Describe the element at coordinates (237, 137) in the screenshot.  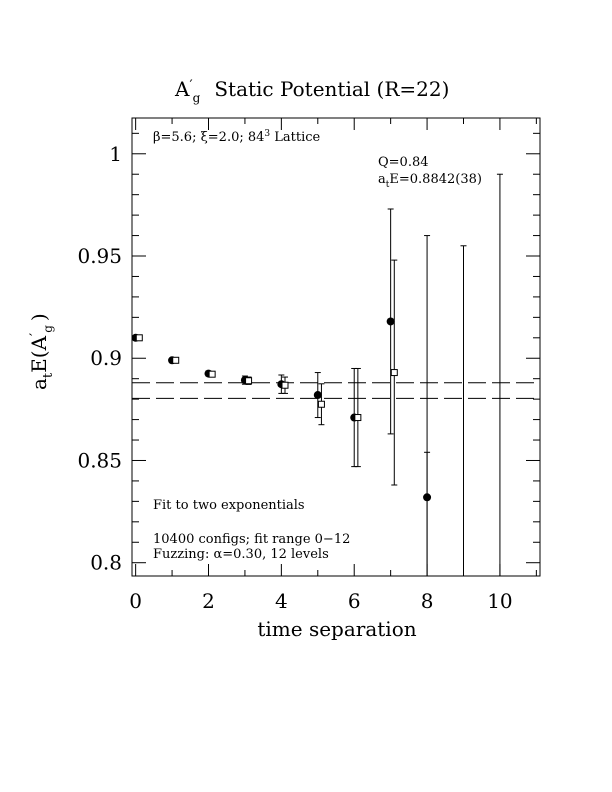
I see `lattice-annotation: β=5.6; ξ=2.0; 843 Lattice` at that location.